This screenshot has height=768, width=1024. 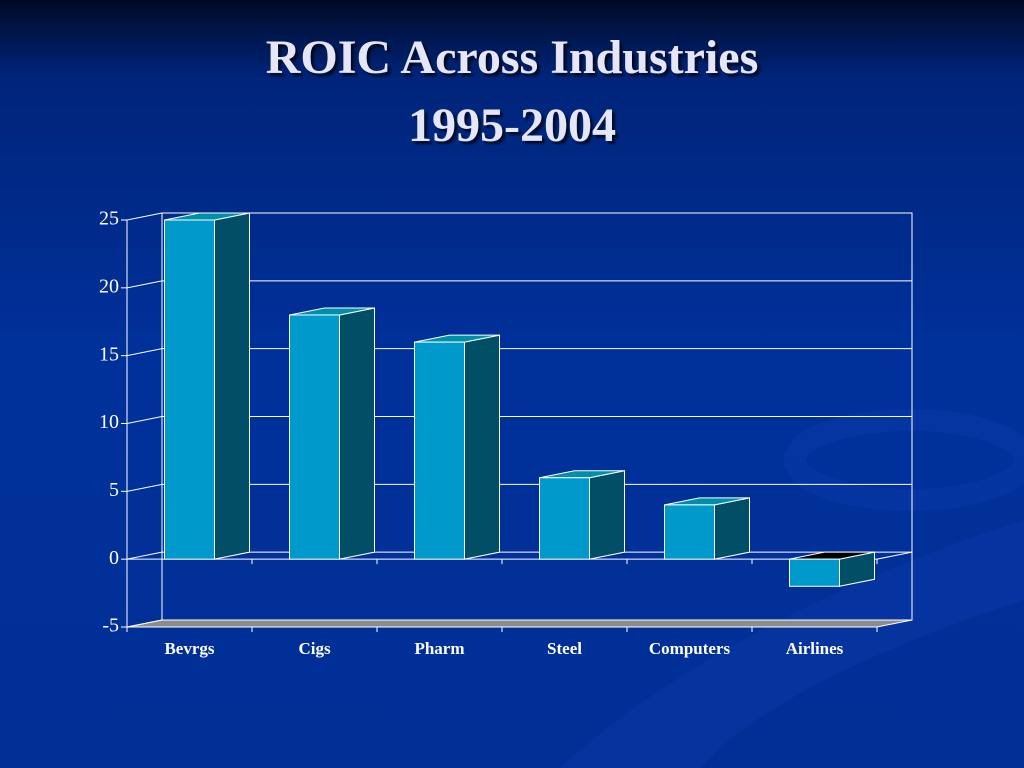 I want to click on y-tick-label: 10, so click(x=109, y=422).